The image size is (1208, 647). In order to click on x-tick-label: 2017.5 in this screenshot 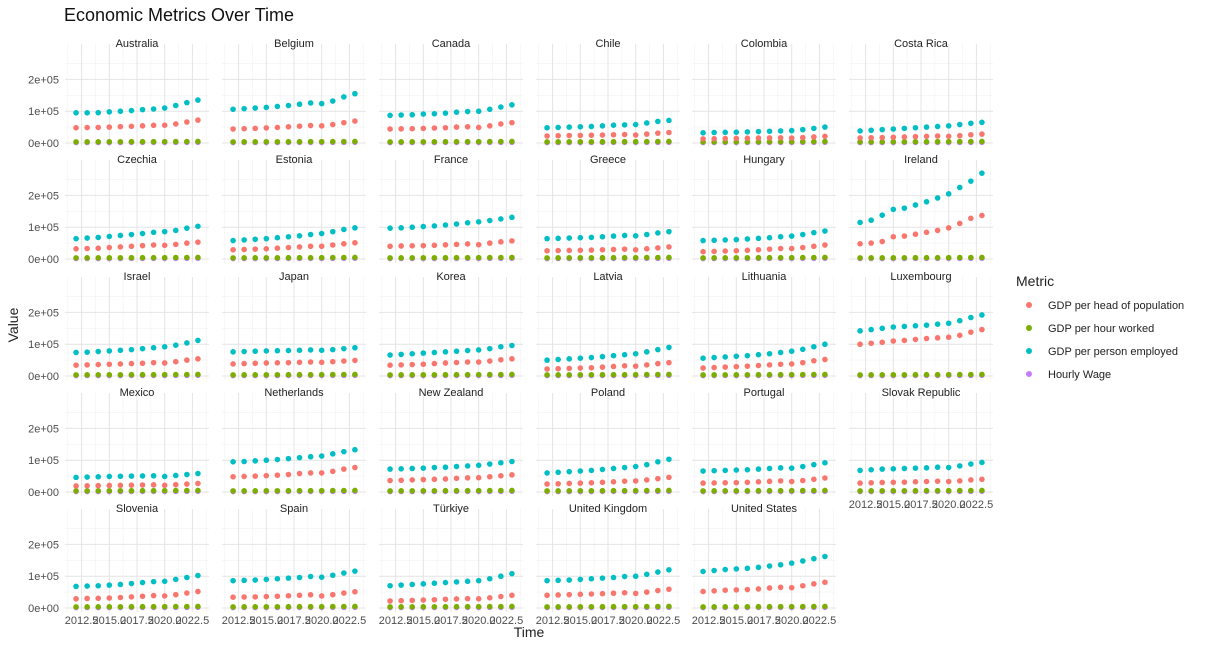, I will do `click(451, 621)`.